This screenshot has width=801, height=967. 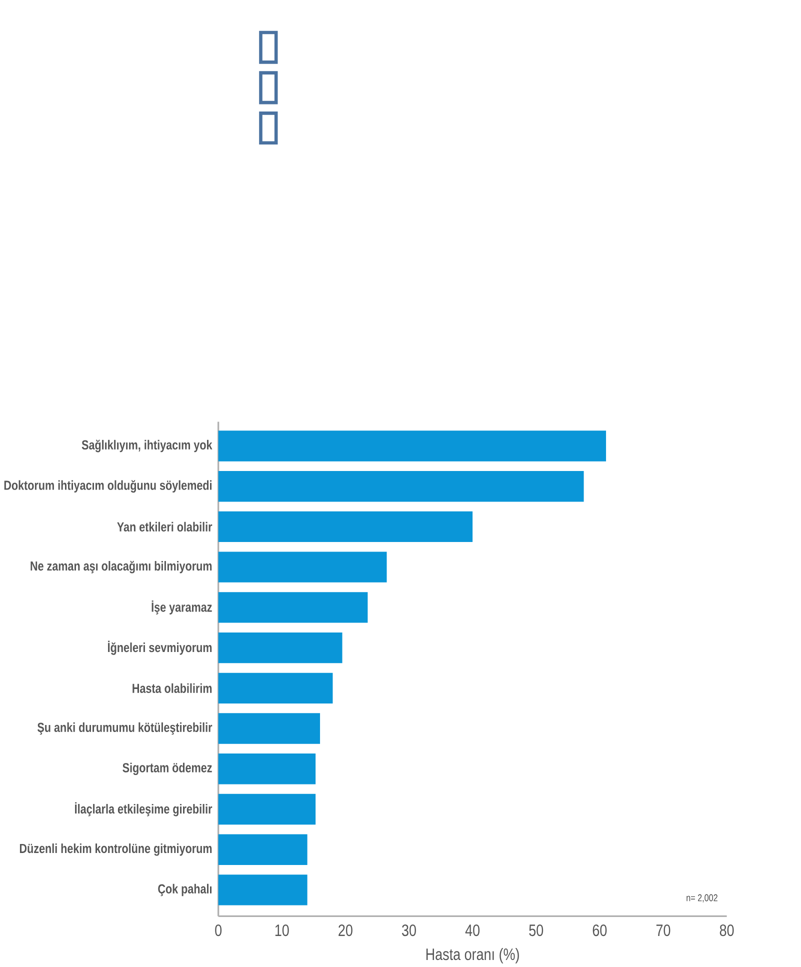 What do you see at coordinates (182, 607) in the screenshot?
I see `y-tick-label: İşe yaramaz` at bounding box center [182, 607].